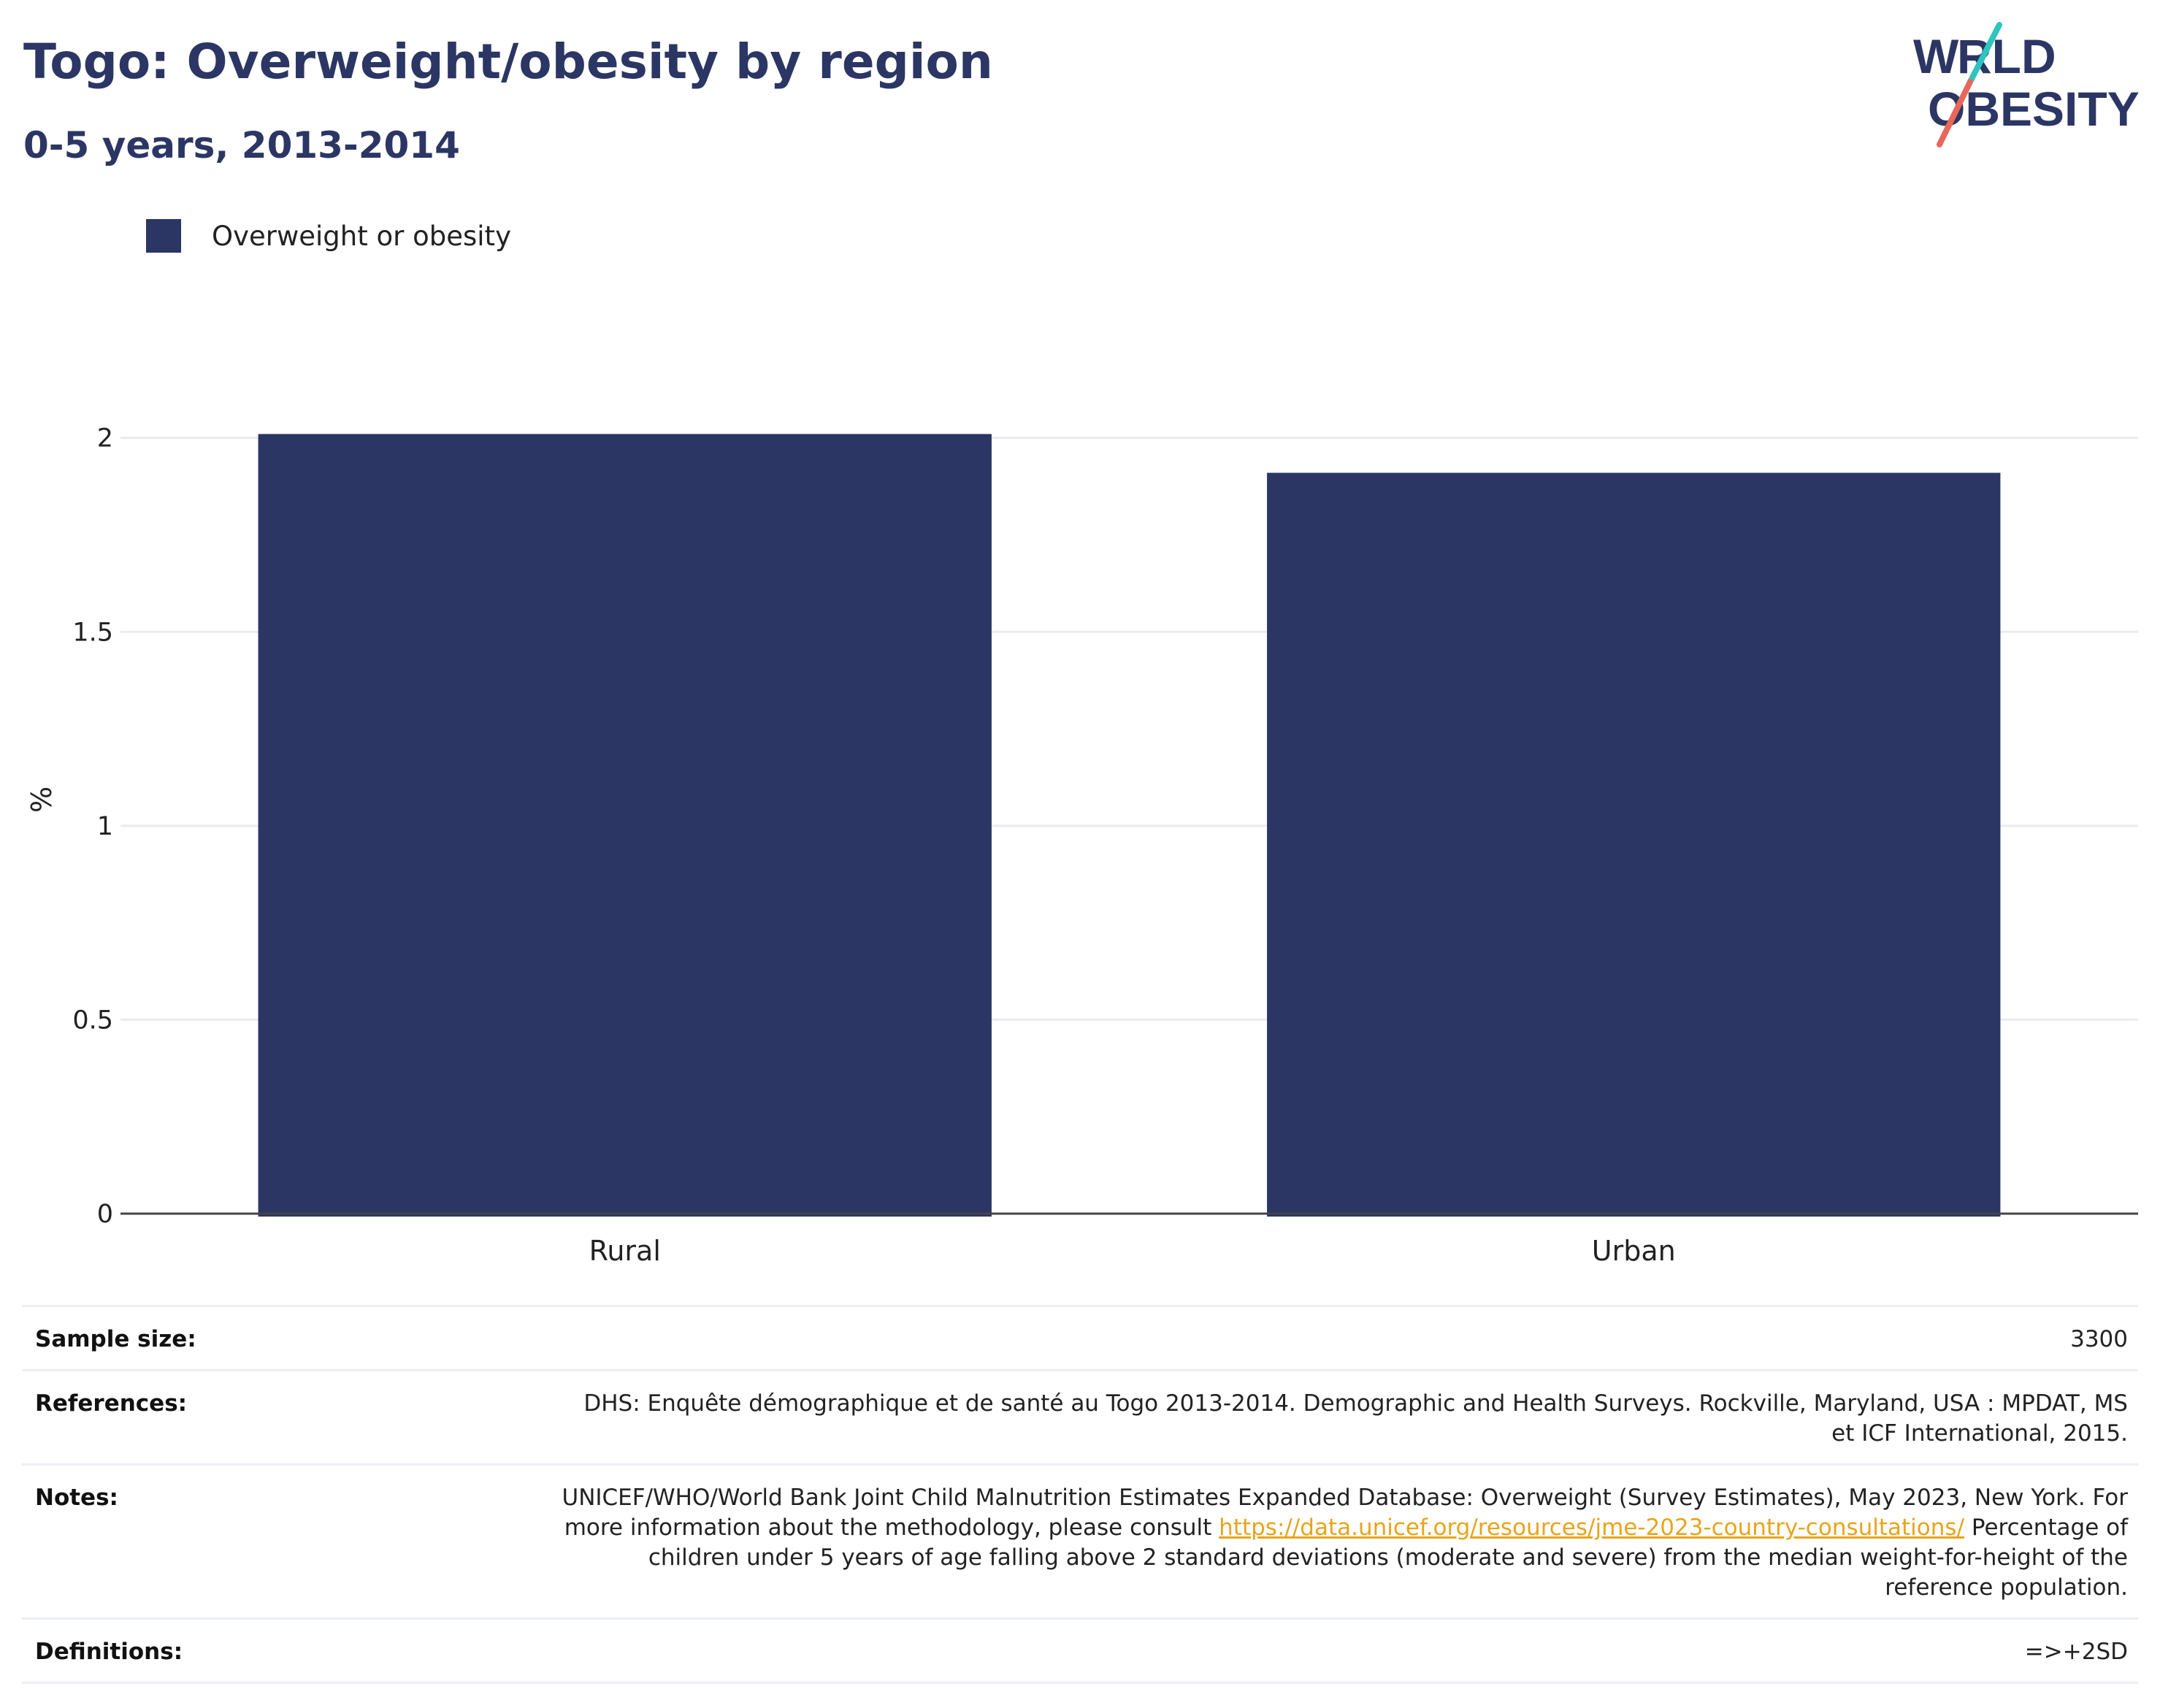 This screenshot has height=1708, width=2160. Describe the element at coordinates (2076, 1652) in the screenshot. I see `definitions-value: =>+2SD` at that location.